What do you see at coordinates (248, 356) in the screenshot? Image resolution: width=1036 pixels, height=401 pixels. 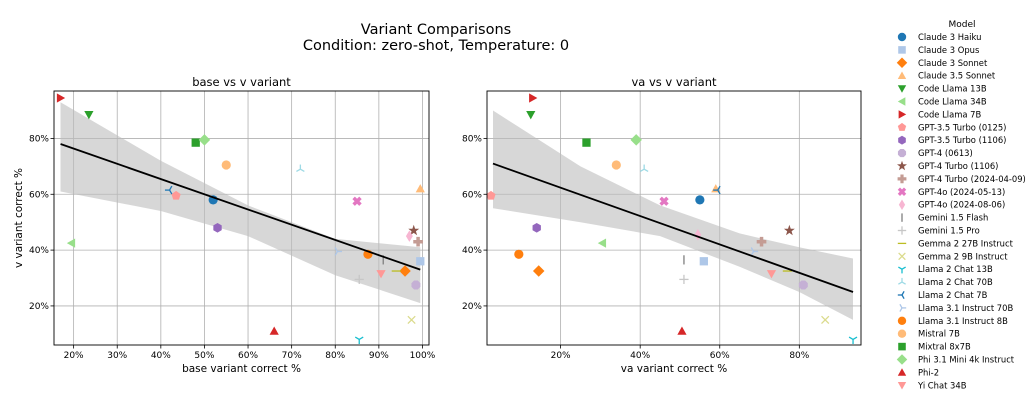 I see `x-tick-label: 60%` at bounding box center [248, 356].